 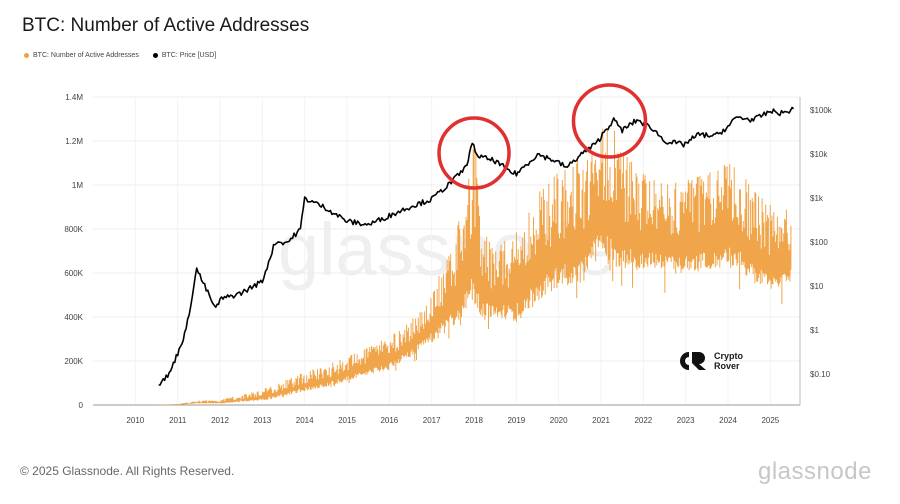 What do you see at coordinates (819, 242) in the screenshot?
I see `y-right-tick-label: $100` at bounding box center [819, 242].